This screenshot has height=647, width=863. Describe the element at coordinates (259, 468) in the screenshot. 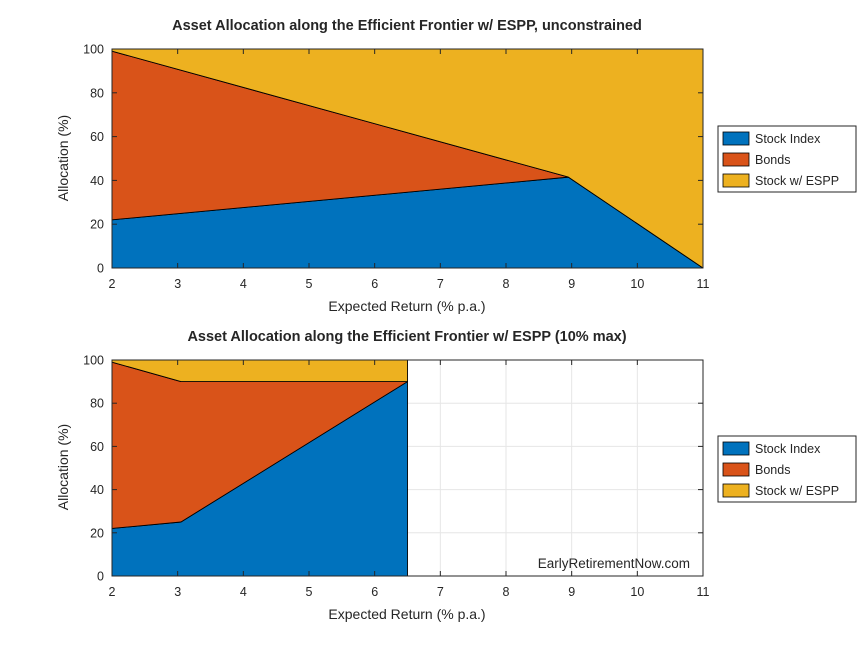

I see `plot-areas` at that location.